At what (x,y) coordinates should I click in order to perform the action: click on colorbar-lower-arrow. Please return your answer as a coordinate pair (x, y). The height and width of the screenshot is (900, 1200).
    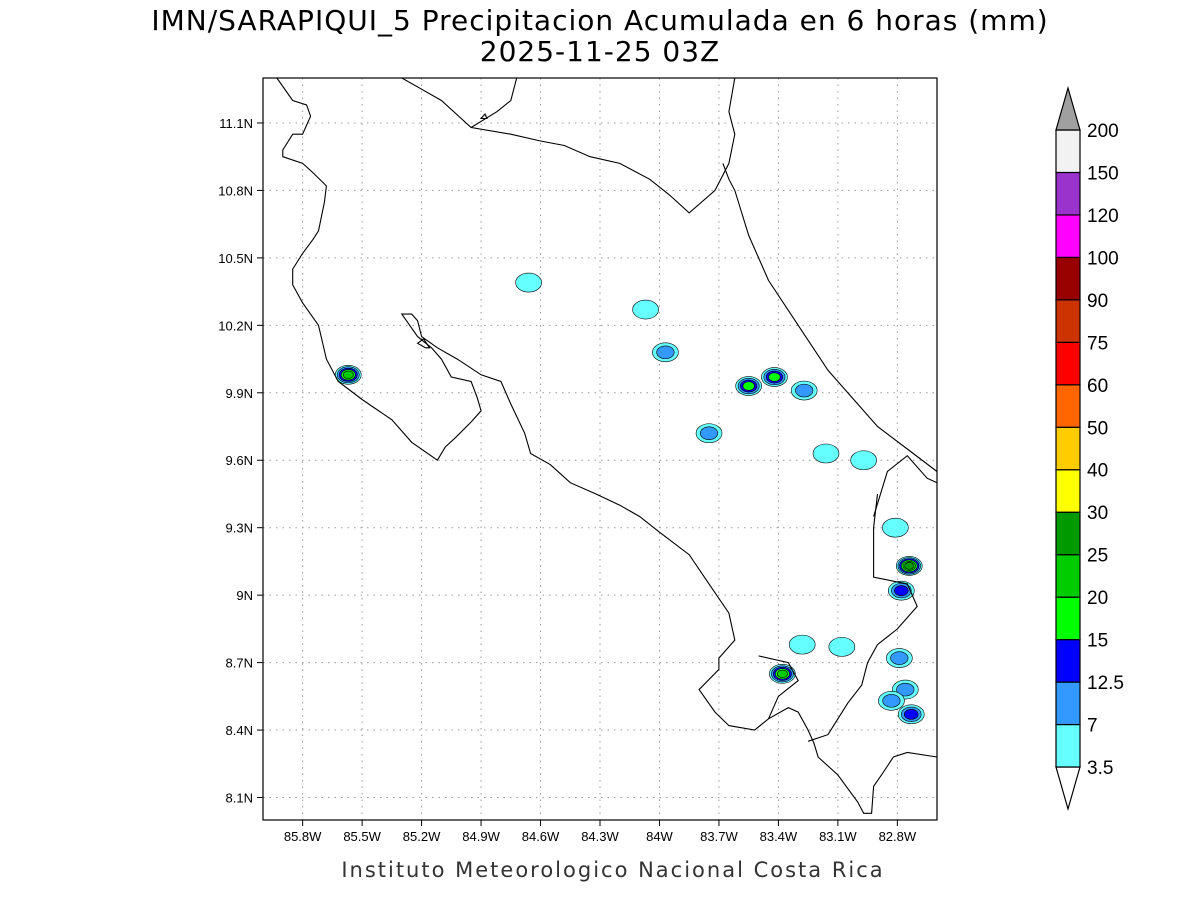
    Looking at the image, I should click on (1068, 789).